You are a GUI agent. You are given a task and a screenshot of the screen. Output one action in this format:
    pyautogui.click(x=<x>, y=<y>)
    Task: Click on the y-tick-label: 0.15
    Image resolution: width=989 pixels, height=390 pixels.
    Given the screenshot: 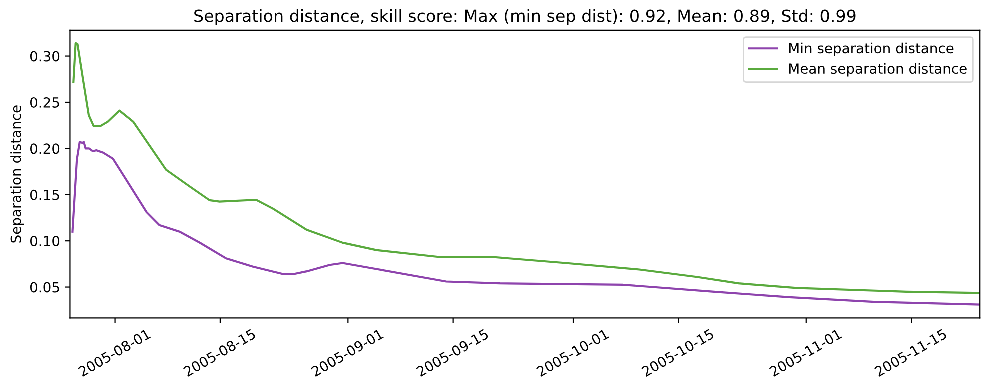 What is the action you would take?
    pyautogui.click(x=45, y=195)
    